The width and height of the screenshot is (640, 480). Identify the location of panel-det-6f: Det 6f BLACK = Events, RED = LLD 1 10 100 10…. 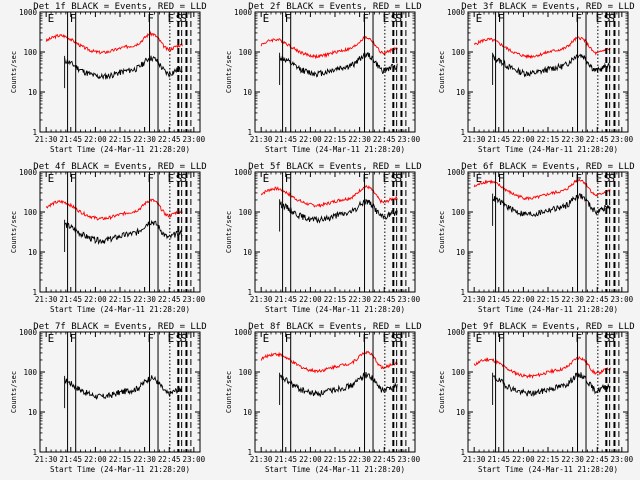
(536, 238).